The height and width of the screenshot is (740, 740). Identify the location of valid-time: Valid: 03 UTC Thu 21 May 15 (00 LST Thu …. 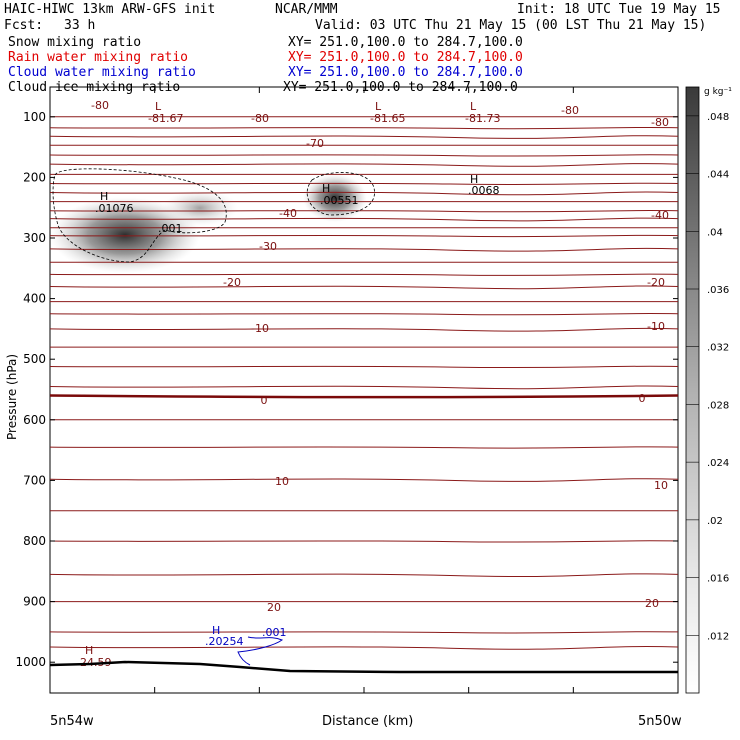
(511, 25).